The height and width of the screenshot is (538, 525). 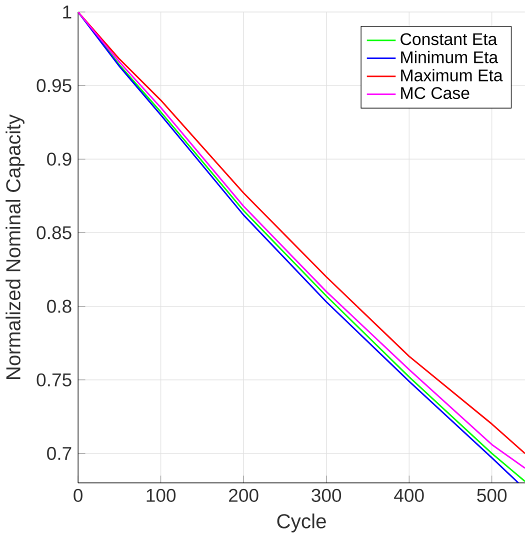 I want to click on y-tick-label: 0.9, so click(x=59, y=159).